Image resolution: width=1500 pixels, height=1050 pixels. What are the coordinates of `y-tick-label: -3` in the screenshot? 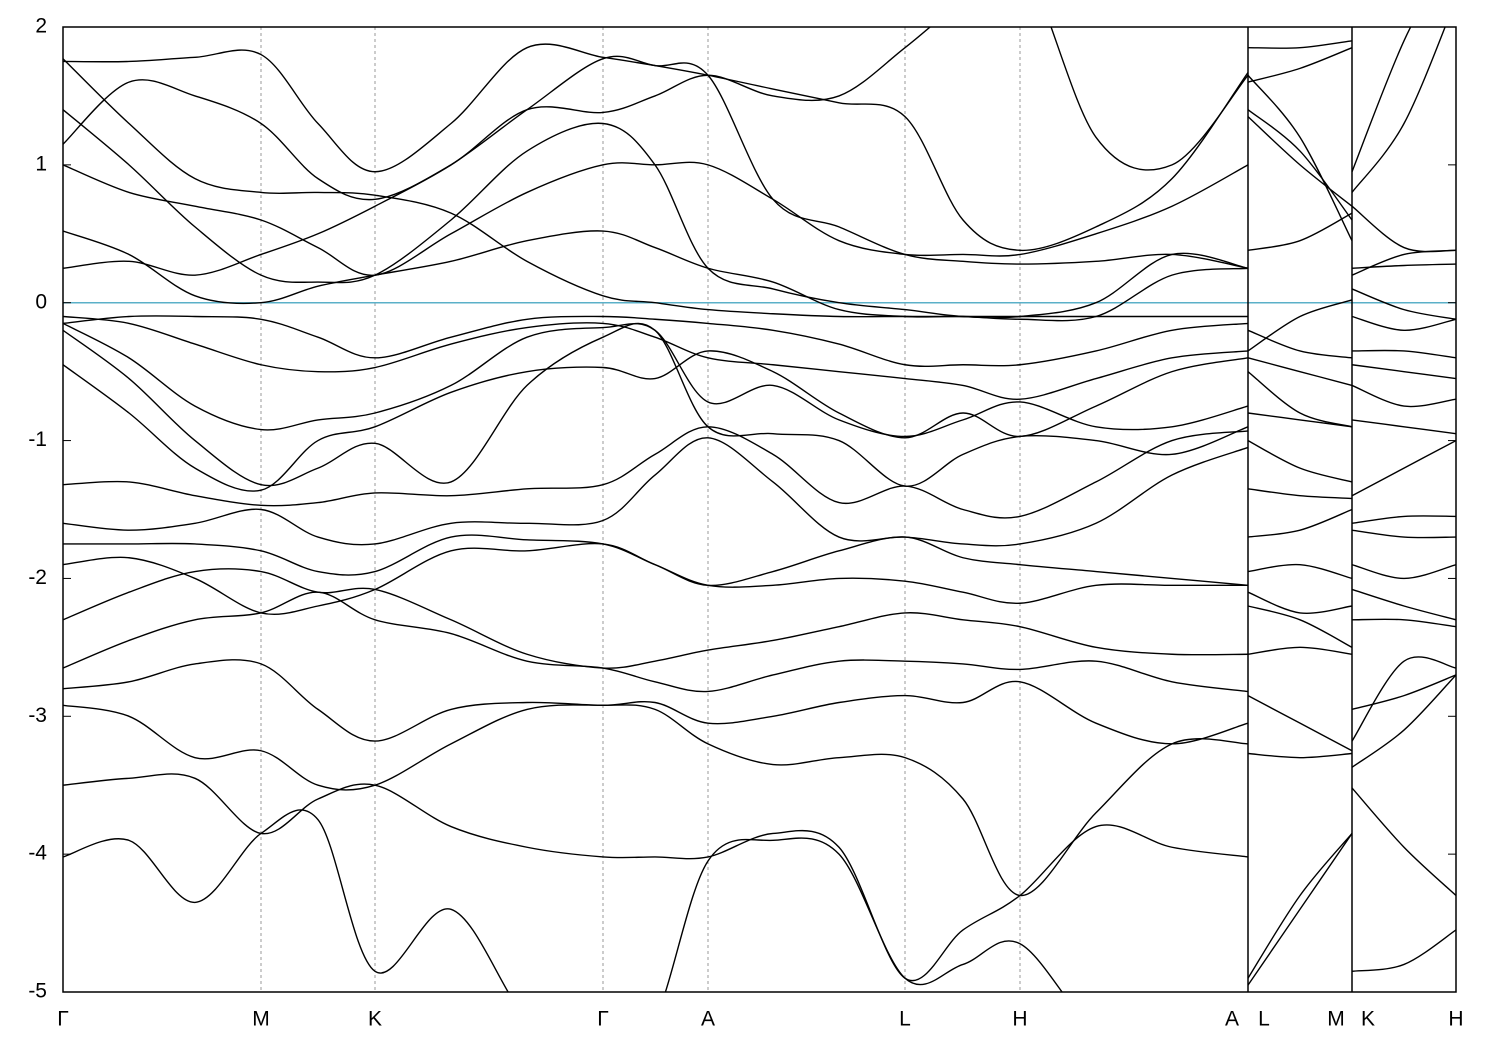 It's located at (37, 715).